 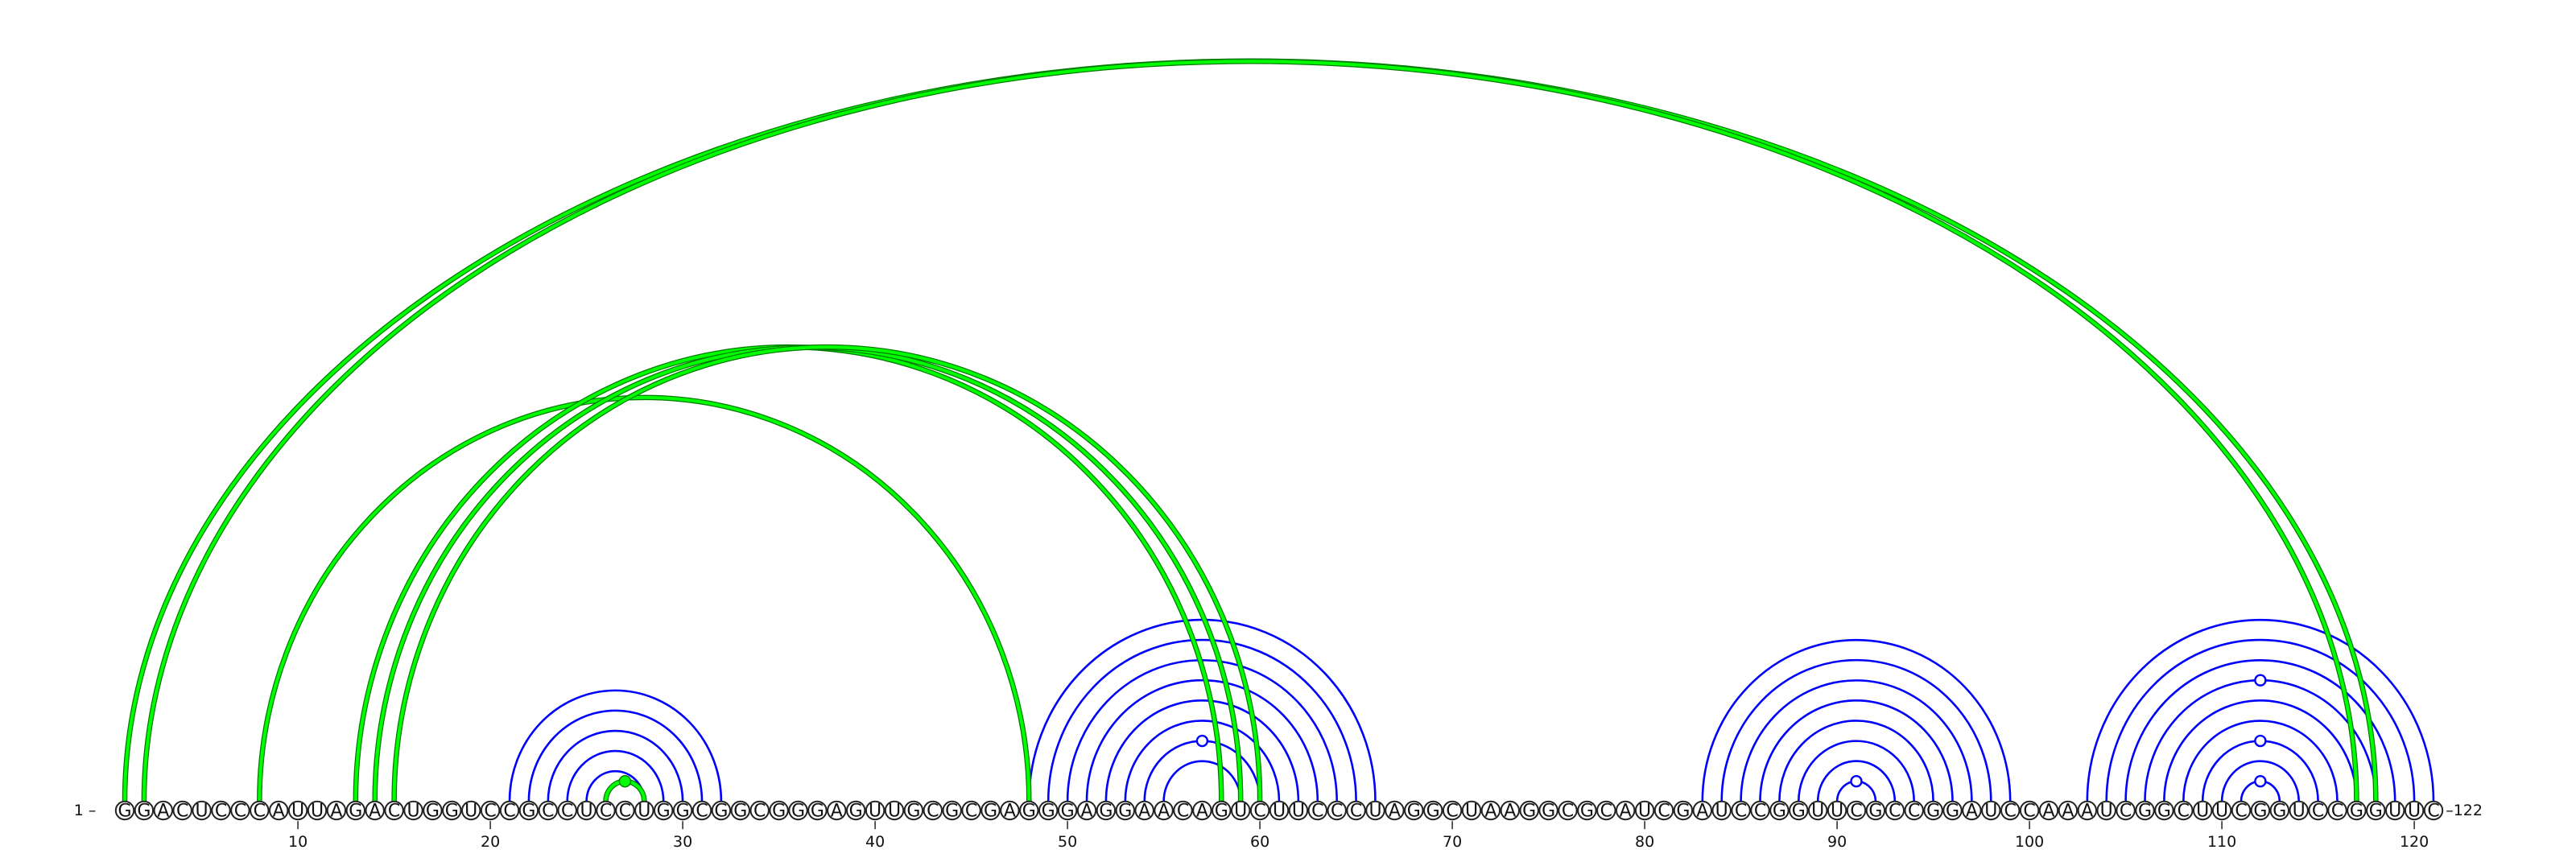 What do you see at coordinates (2260, 741) in the screenshot?
I see `loop-marker-hollow` at bounding box center [2260, 741].